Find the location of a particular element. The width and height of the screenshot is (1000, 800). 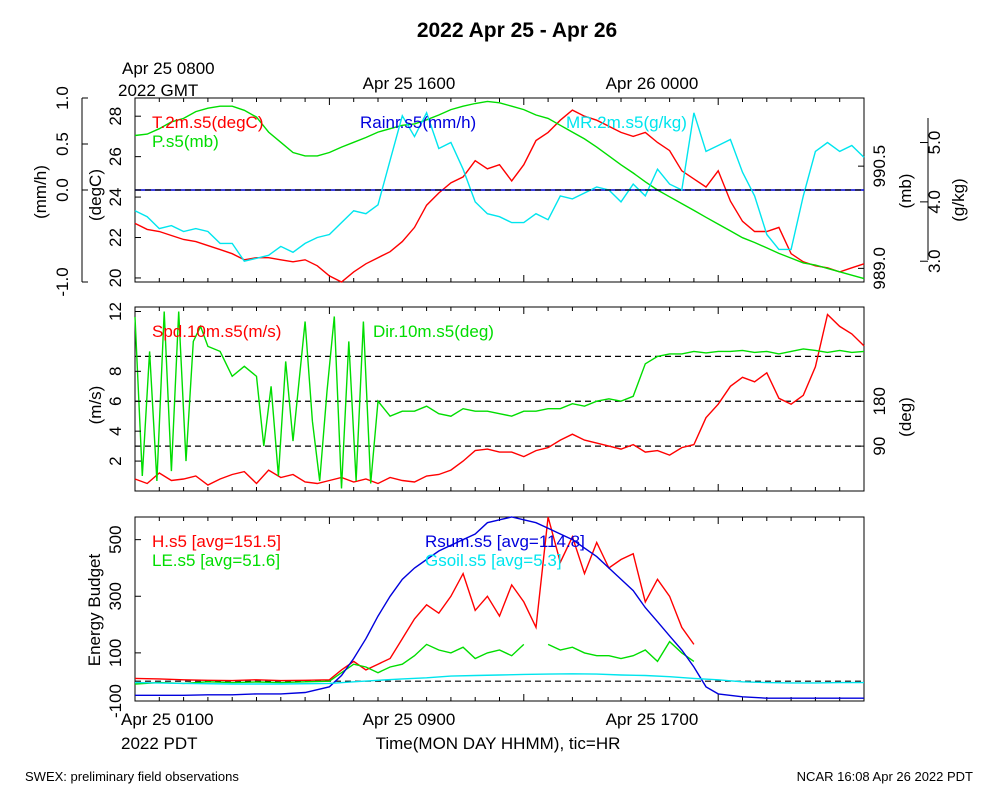

legend-soil-heat: Gsoil.s5 [avg=5.3] is located at coordinates (493, 560).